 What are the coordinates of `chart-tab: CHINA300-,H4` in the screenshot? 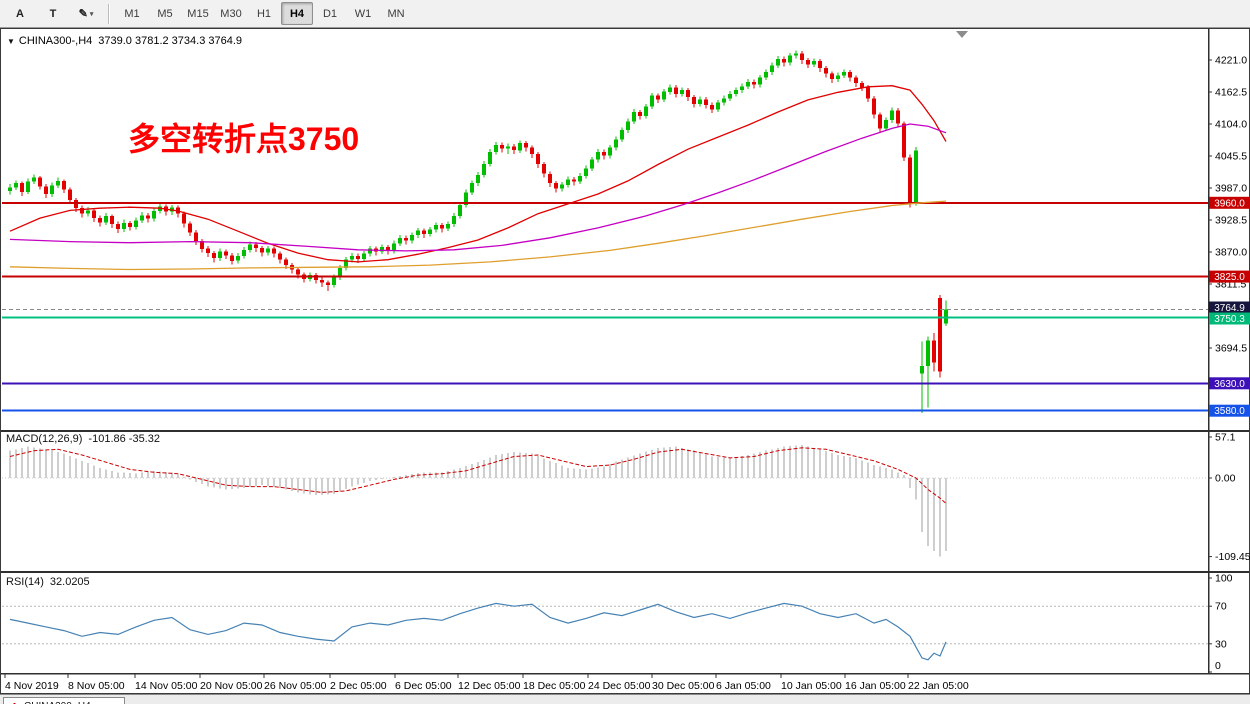 It's located at (64, 700).